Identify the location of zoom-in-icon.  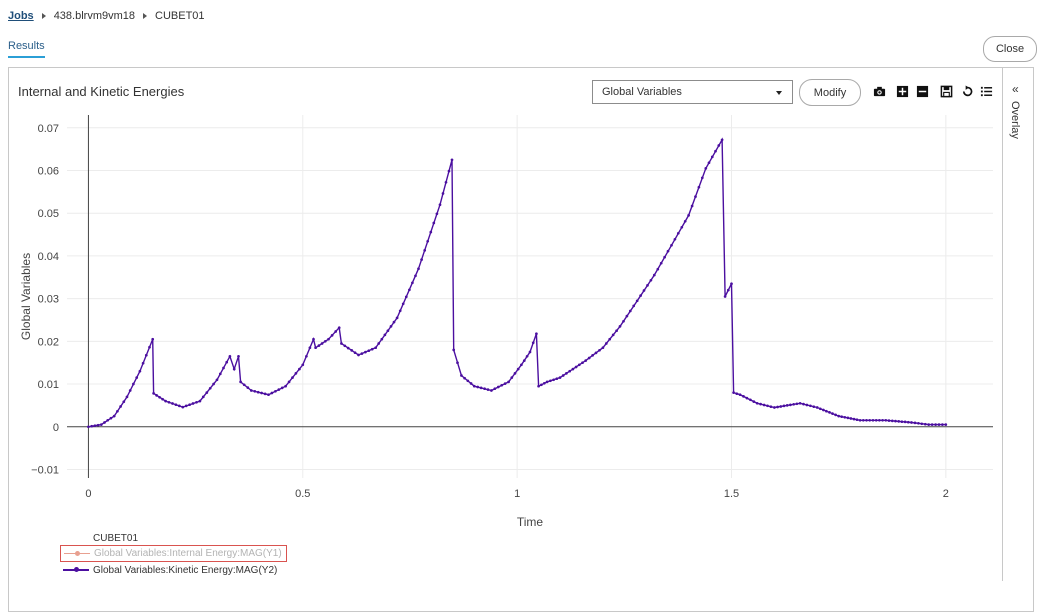
(902, 91).